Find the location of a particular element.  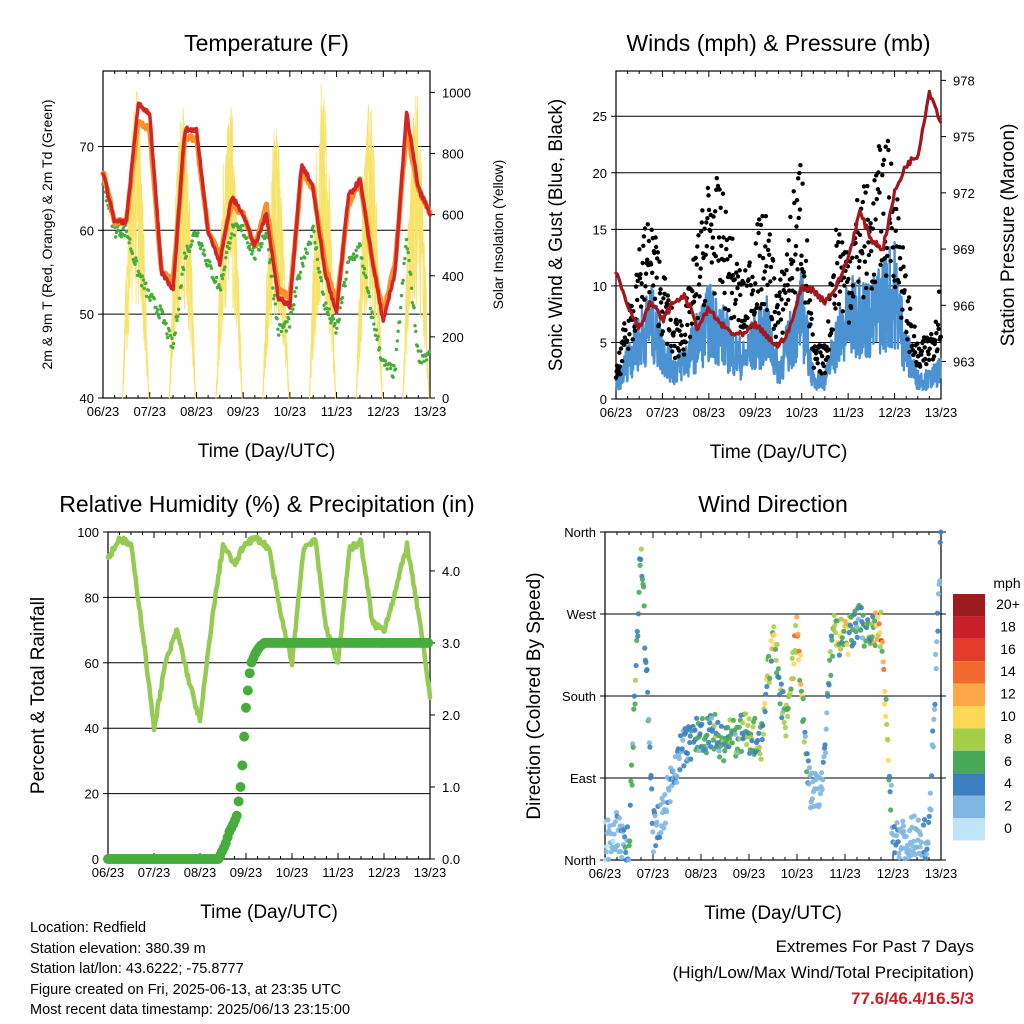

x-axis-label: Time (Day/UTC) is located at coordinates (267, 451).